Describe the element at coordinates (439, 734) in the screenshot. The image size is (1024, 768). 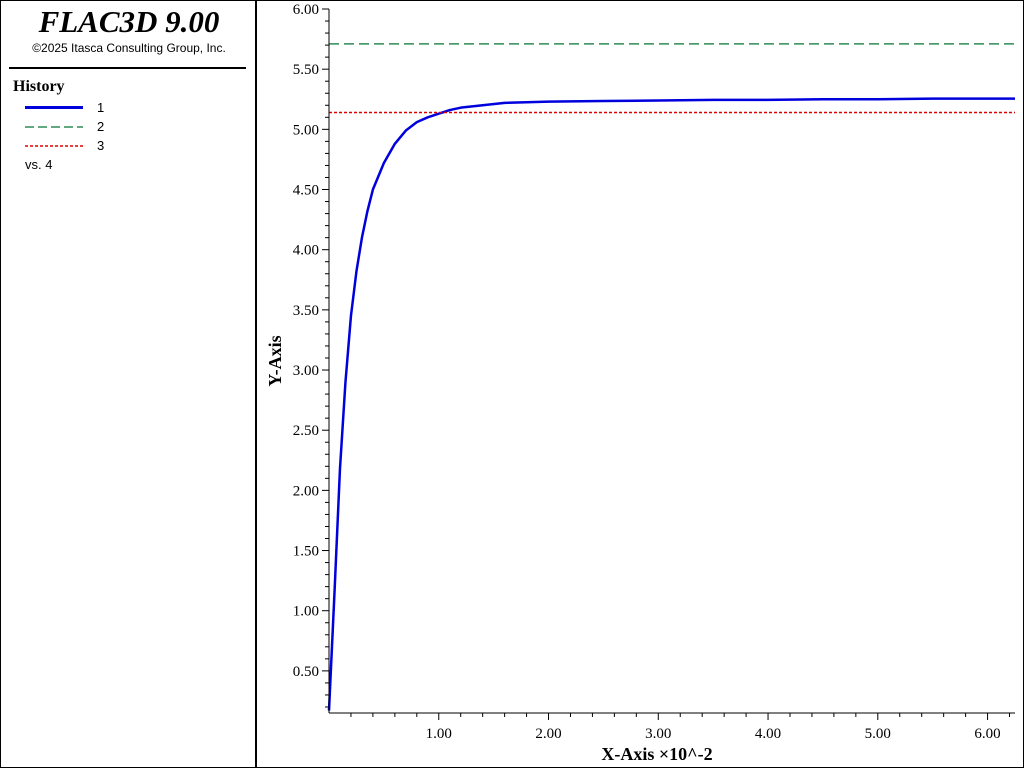
I see `x-tick-label: 1.00` at that location.